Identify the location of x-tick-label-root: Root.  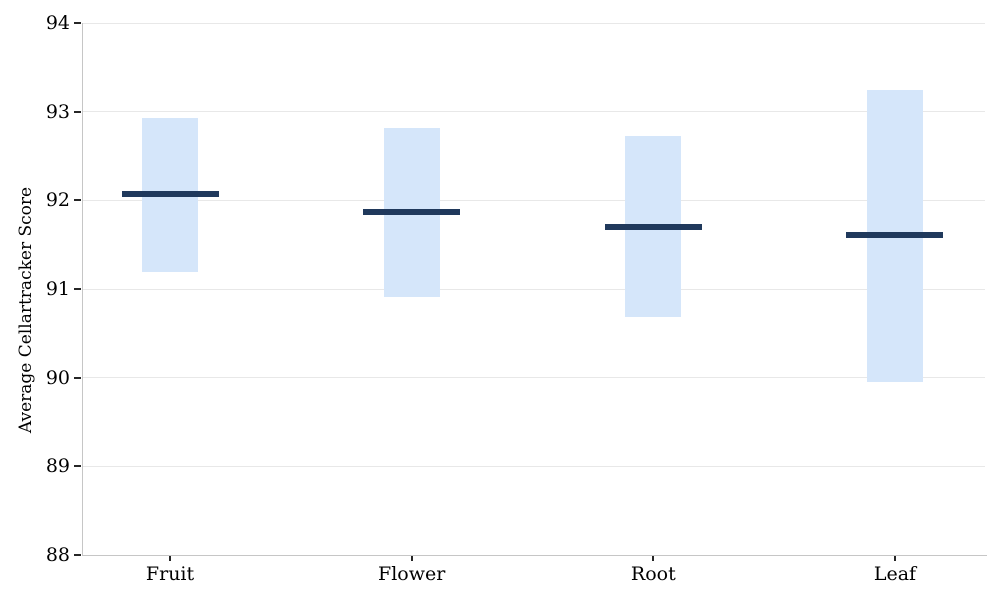
(653, 574).